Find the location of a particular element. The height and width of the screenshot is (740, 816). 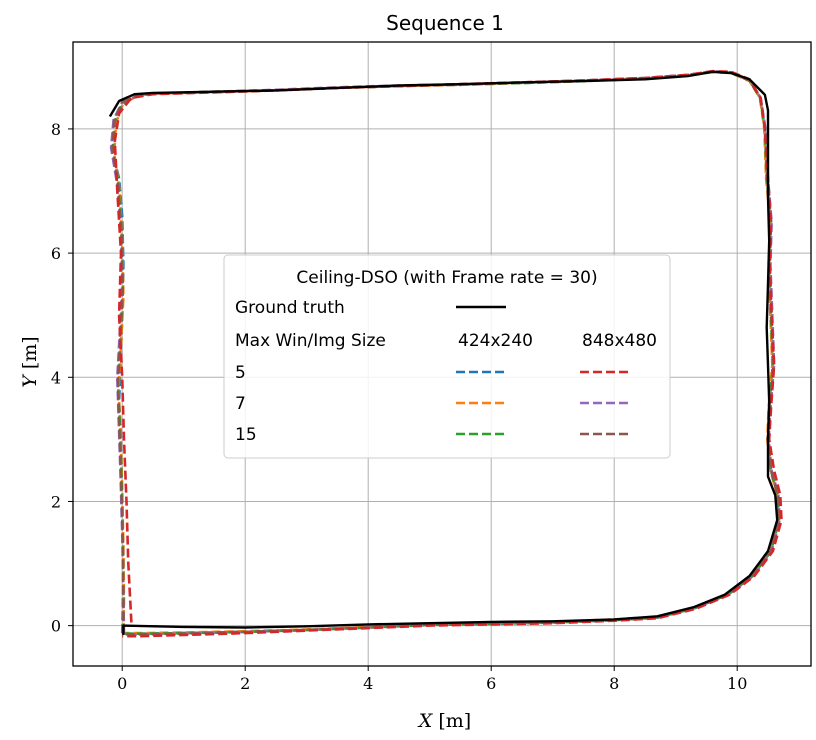

legend-row-label-15: 15 is located at coordinates (246, 435).